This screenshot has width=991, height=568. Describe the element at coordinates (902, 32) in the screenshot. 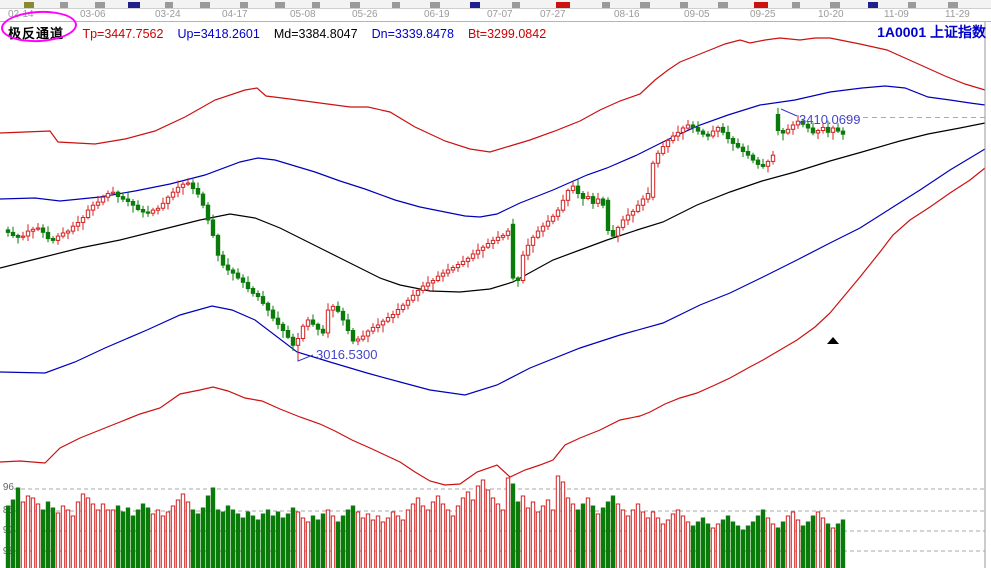

I see `symbol-code: 1A0001` at that location.